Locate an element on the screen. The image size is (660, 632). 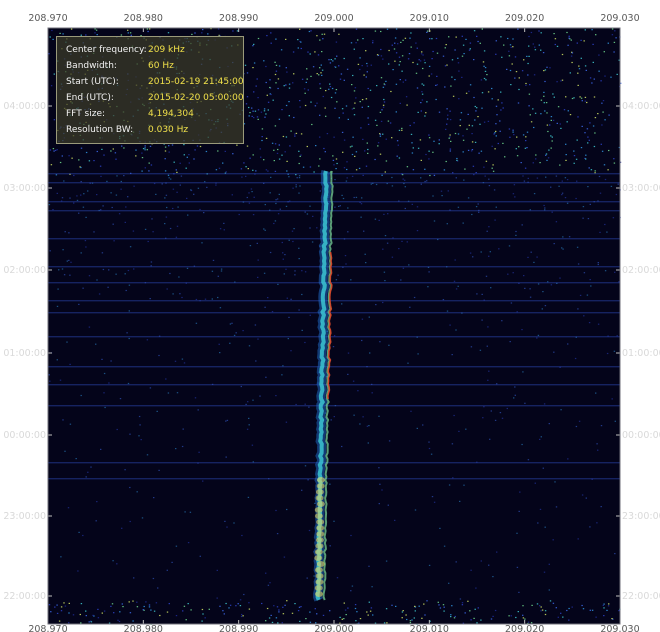
time-tick-label-right: 22:00:00 is located at coordinates (641, 596).